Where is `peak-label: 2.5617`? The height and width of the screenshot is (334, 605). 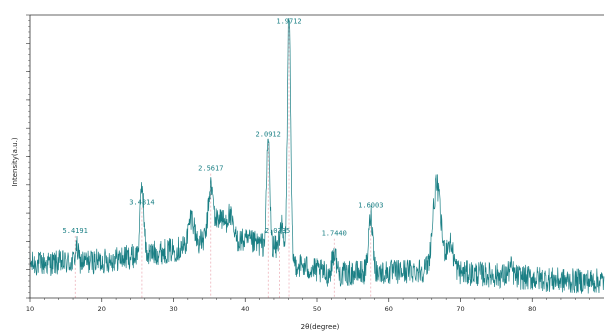
peak-label: 2.5617 is located at coordinates (210, 169).